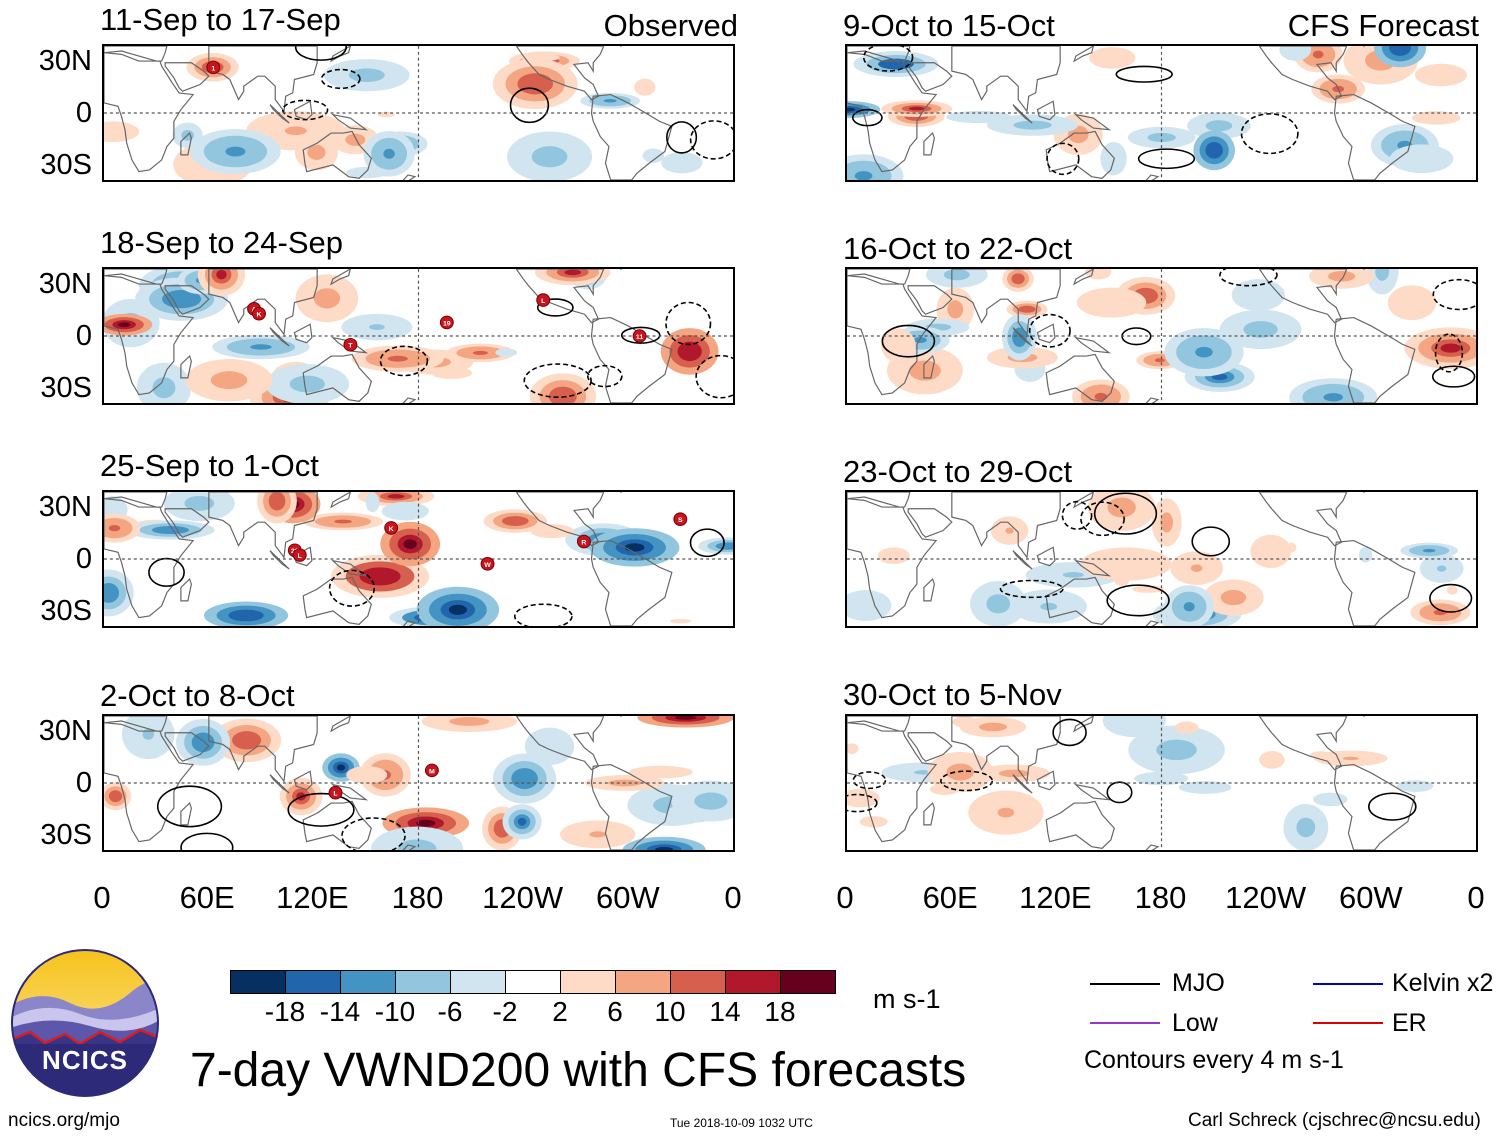  What do you see at coordinates (418, 336) in the screenshot?
I see `map-svg: AT19L11K` at bounding box center [418, 336].